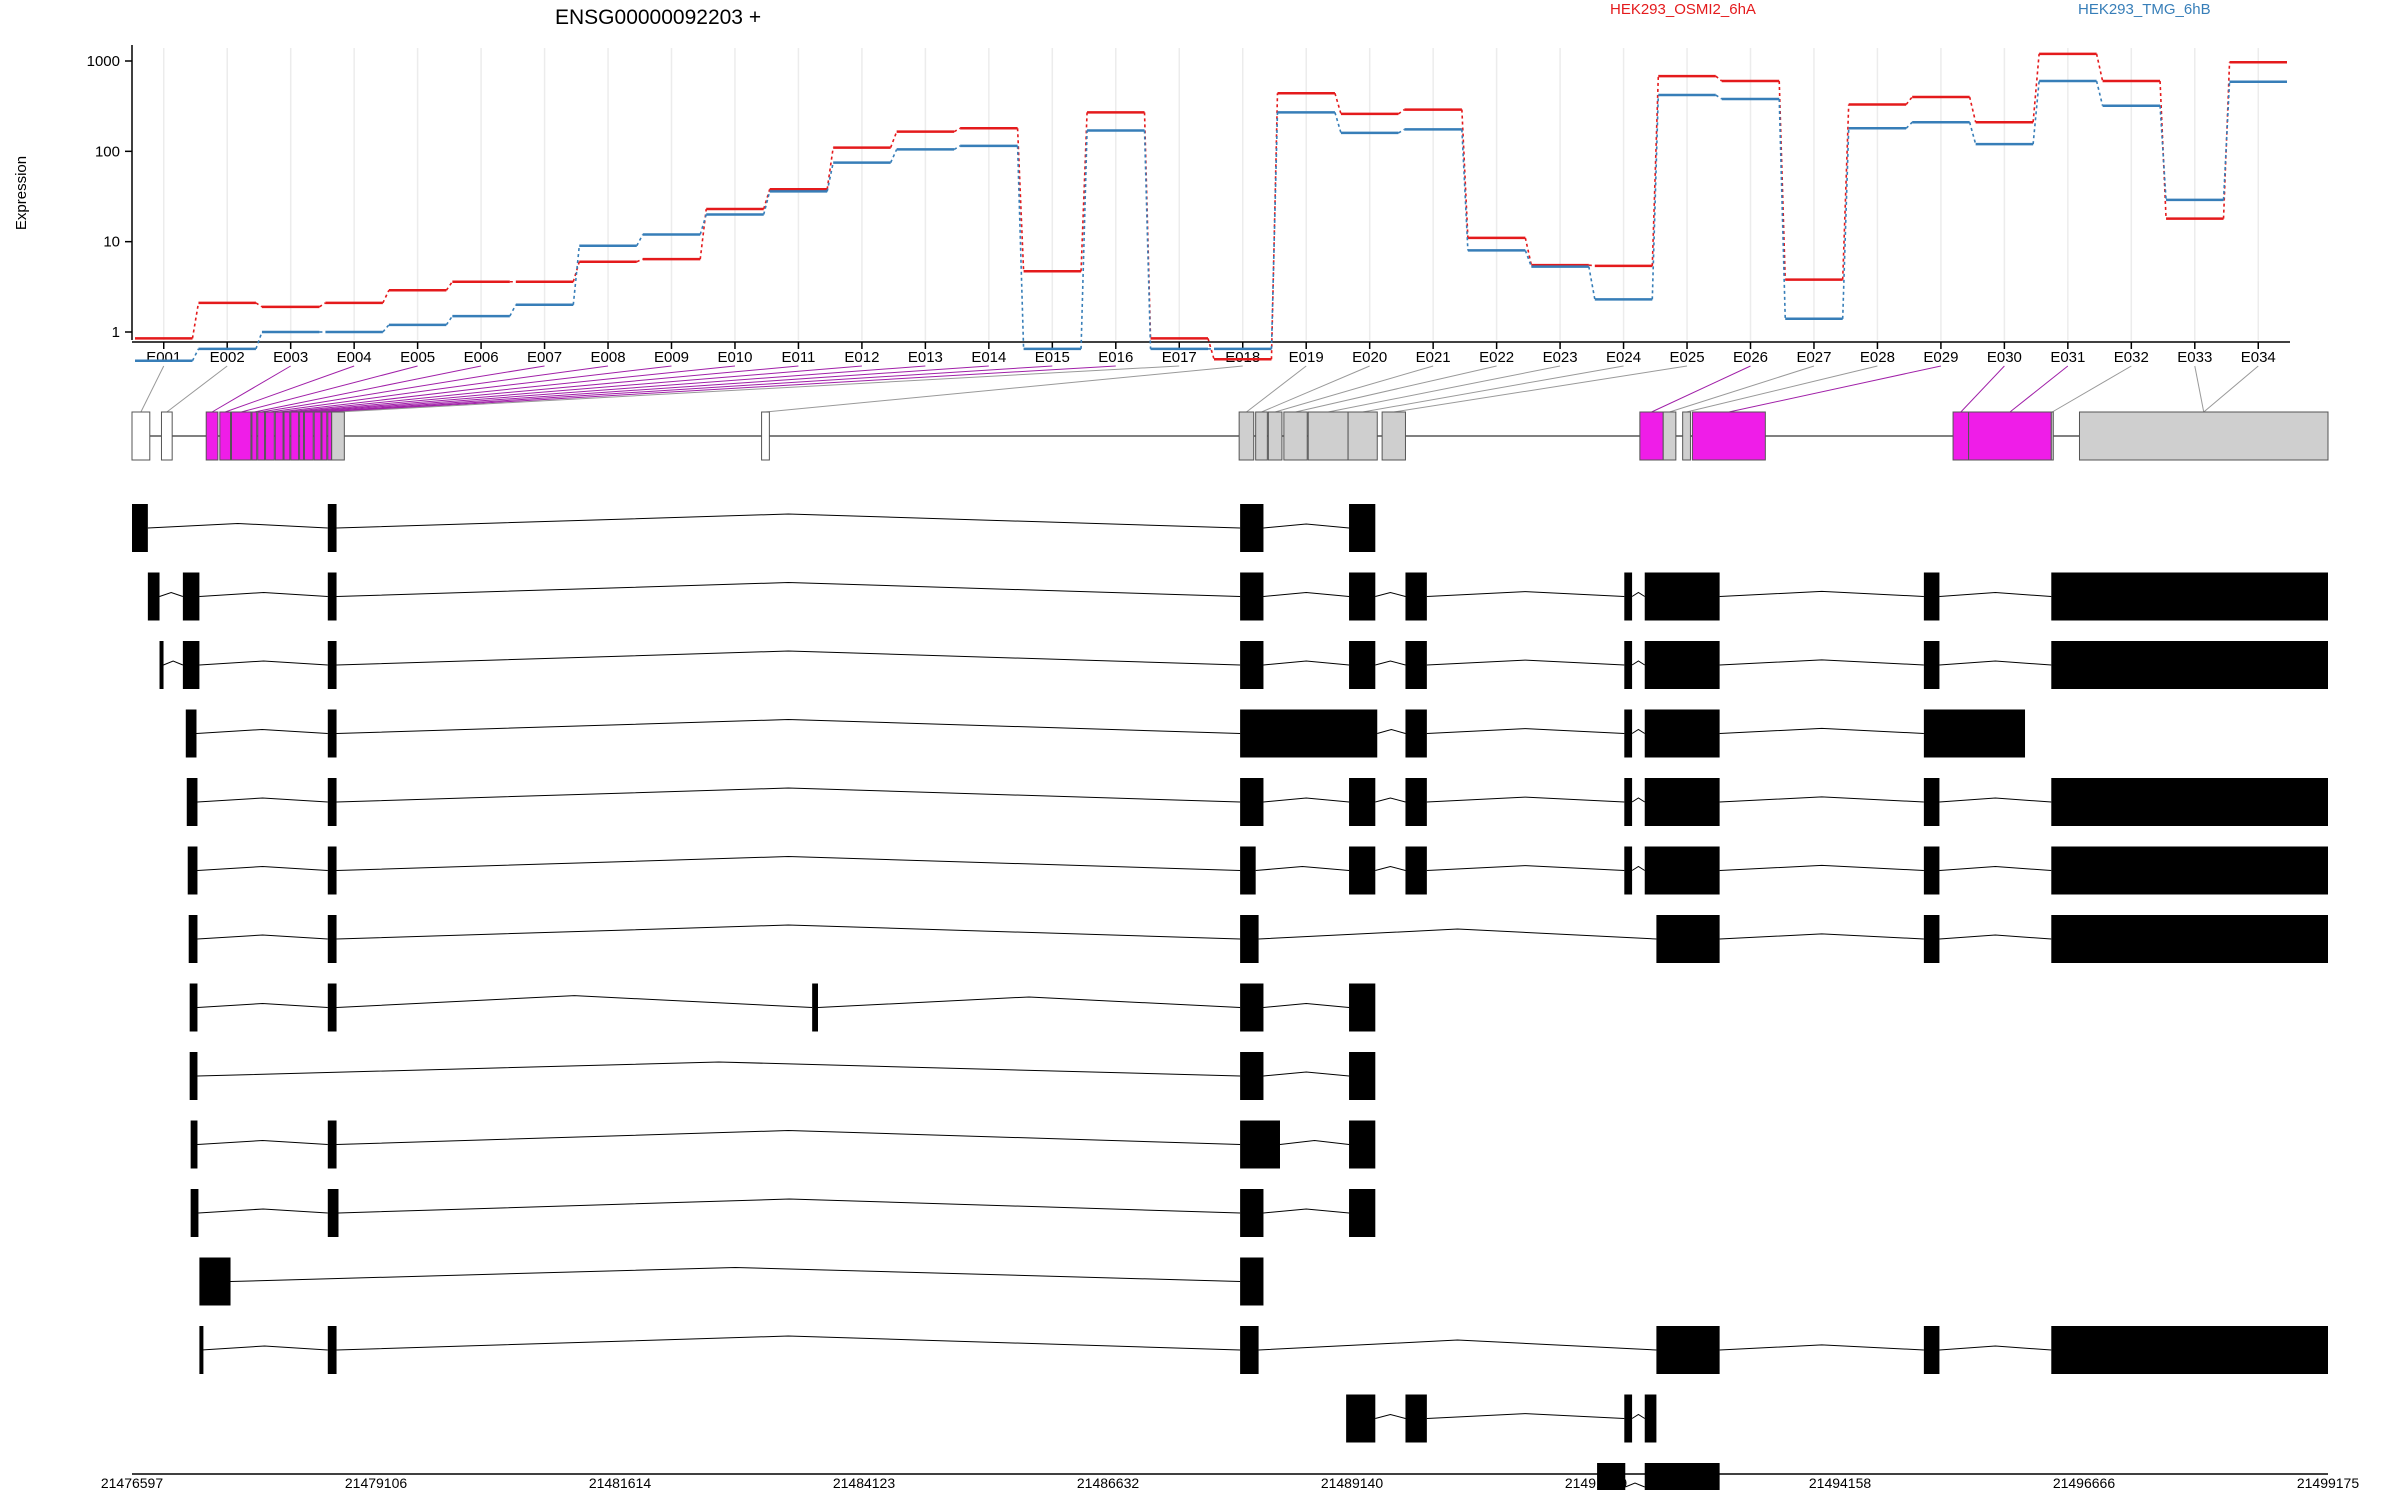 This screenshot has height=1490, width=2400. I want to click on exon-connectors, so click(1199, 389).